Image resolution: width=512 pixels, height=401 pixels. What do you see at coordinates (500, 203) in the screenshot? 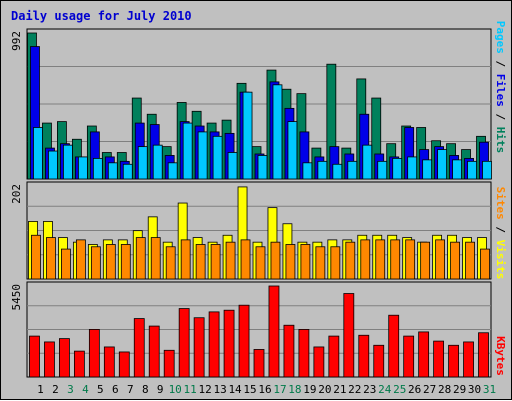
I see `legend-sites: Sites` at bounding box center [500, 203].